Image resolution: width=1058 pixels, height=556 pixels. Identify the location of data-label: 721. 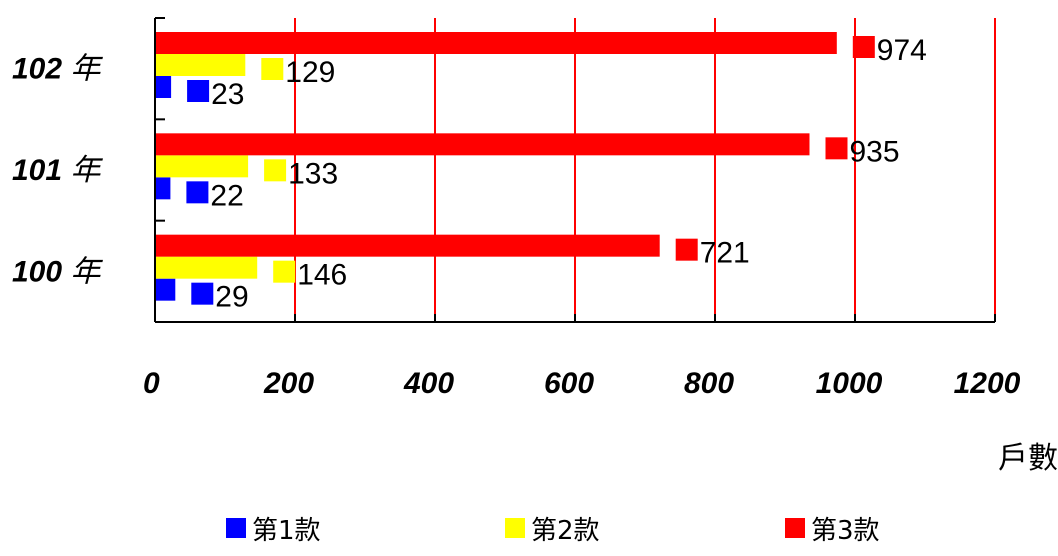
(725, 253).